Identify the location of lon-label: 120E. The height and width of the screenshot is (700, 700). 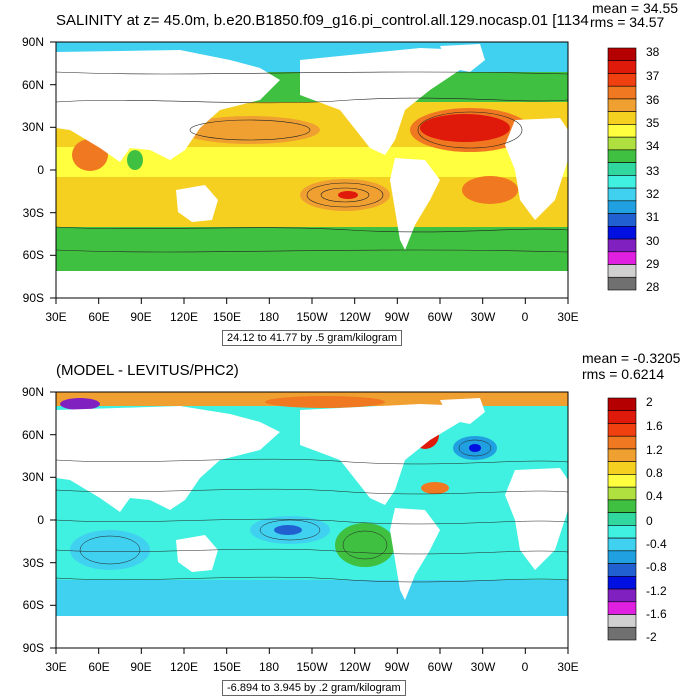
(184, 667).